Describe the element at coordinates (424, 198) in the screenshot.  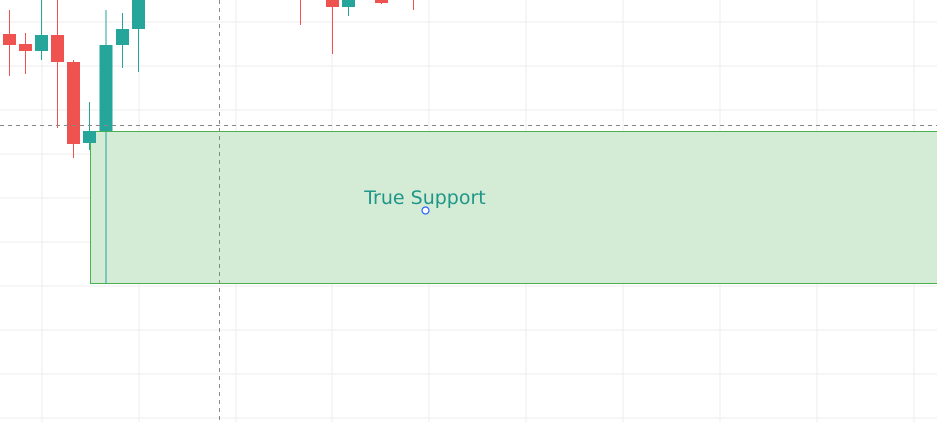
I see `support-zone-label: True Support` at that location.